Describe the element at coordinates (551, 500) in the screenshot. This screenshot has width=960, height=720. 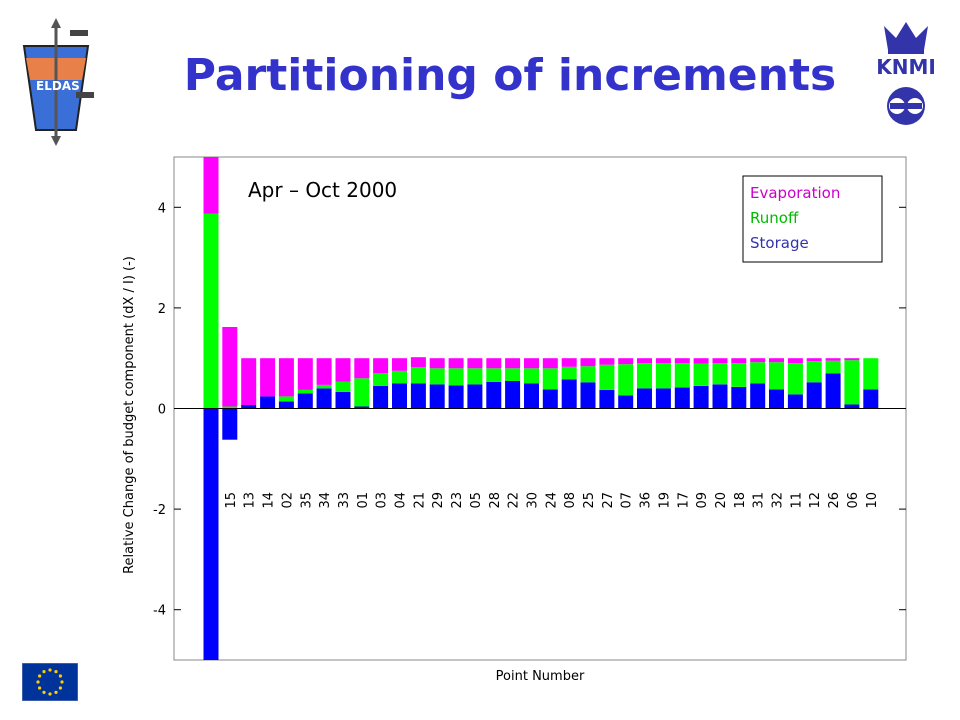
I see `x-tick-label: 24` at that location.